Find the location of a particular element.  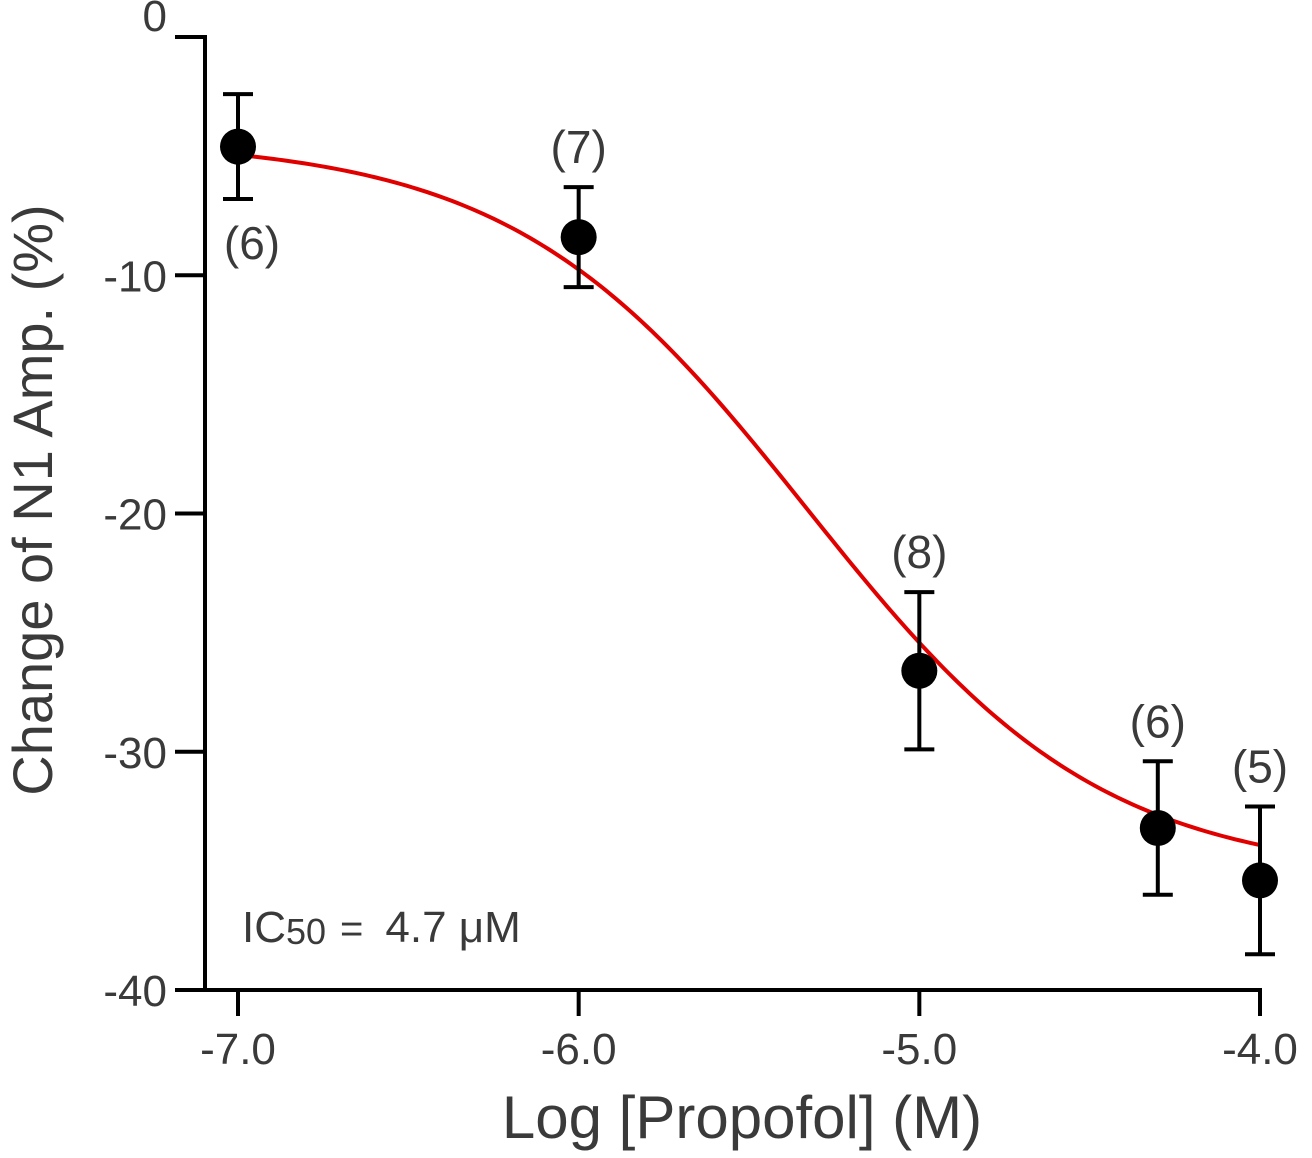

n-label: (5) is located at coordinates (1260, 767).